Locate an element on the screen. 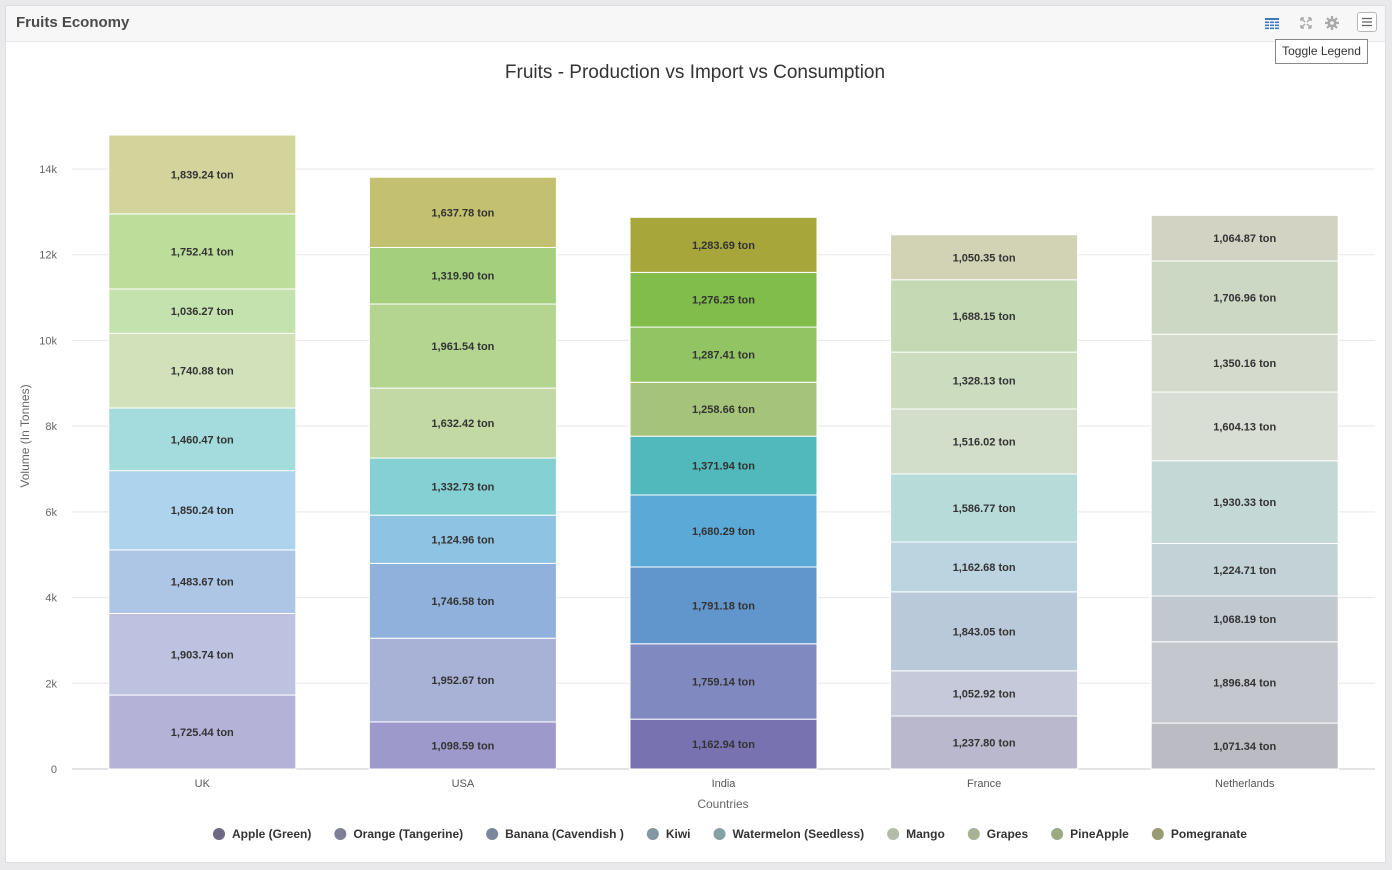  data-label: 1,850.24 ton is located at coordinates (202, 511).